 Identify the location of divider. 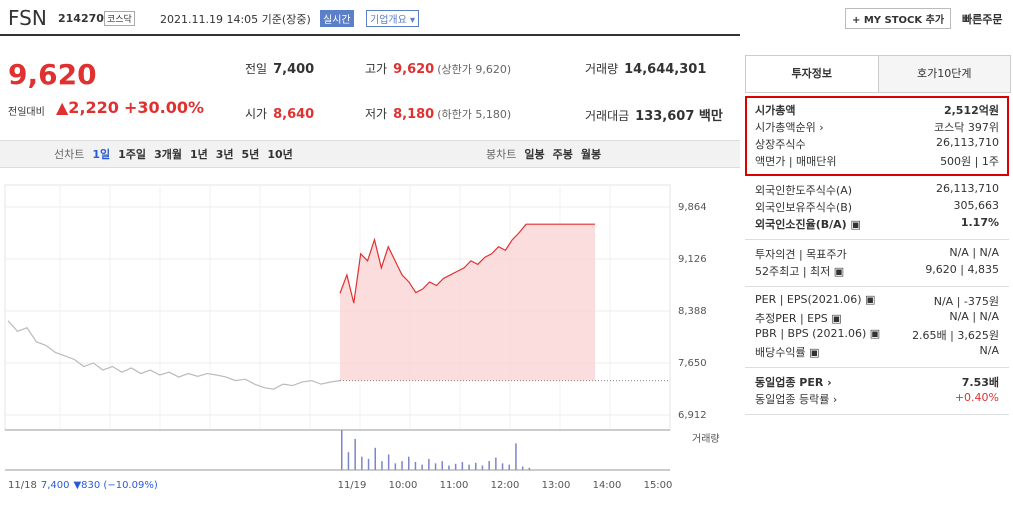
(370, 35).